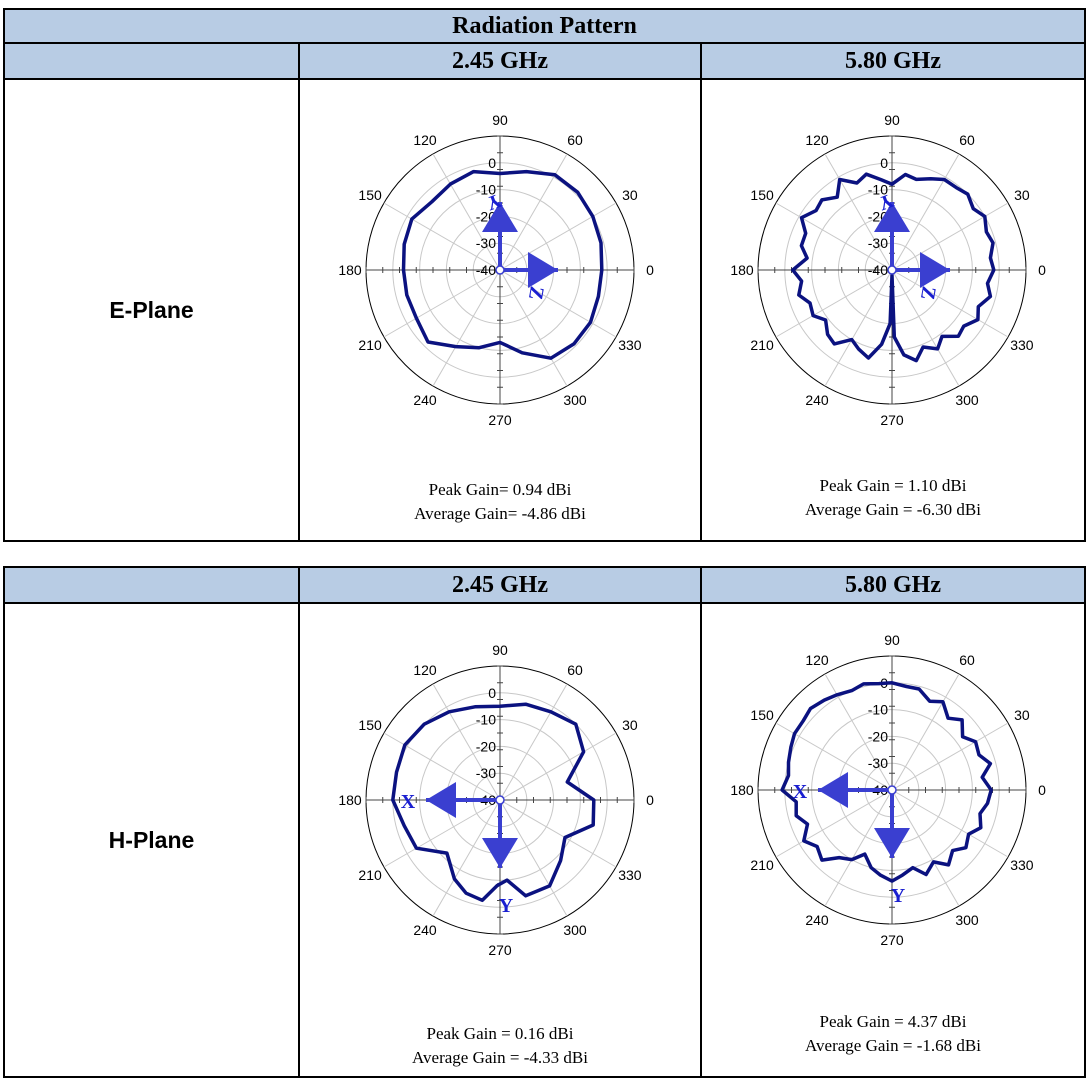 The image size is (1089, 1078). Describe the element at coordinates (893, 509) in the screenshot. I see `average-gain: Average Gain = -6.30 dBi` at that location.